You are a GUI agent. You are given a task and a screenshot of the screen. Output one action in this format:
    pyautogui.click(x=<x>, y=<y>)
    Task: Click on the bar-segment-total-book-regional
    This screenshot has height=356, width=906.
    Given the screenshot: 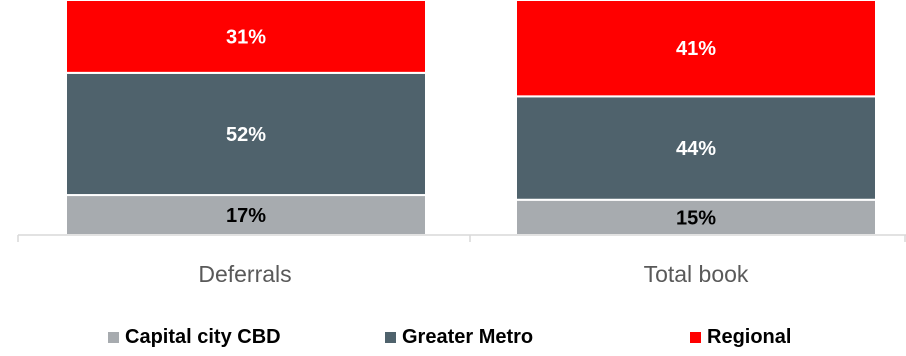 What is the action you would take?
    pyautogui.click(x=696, y=49)
    